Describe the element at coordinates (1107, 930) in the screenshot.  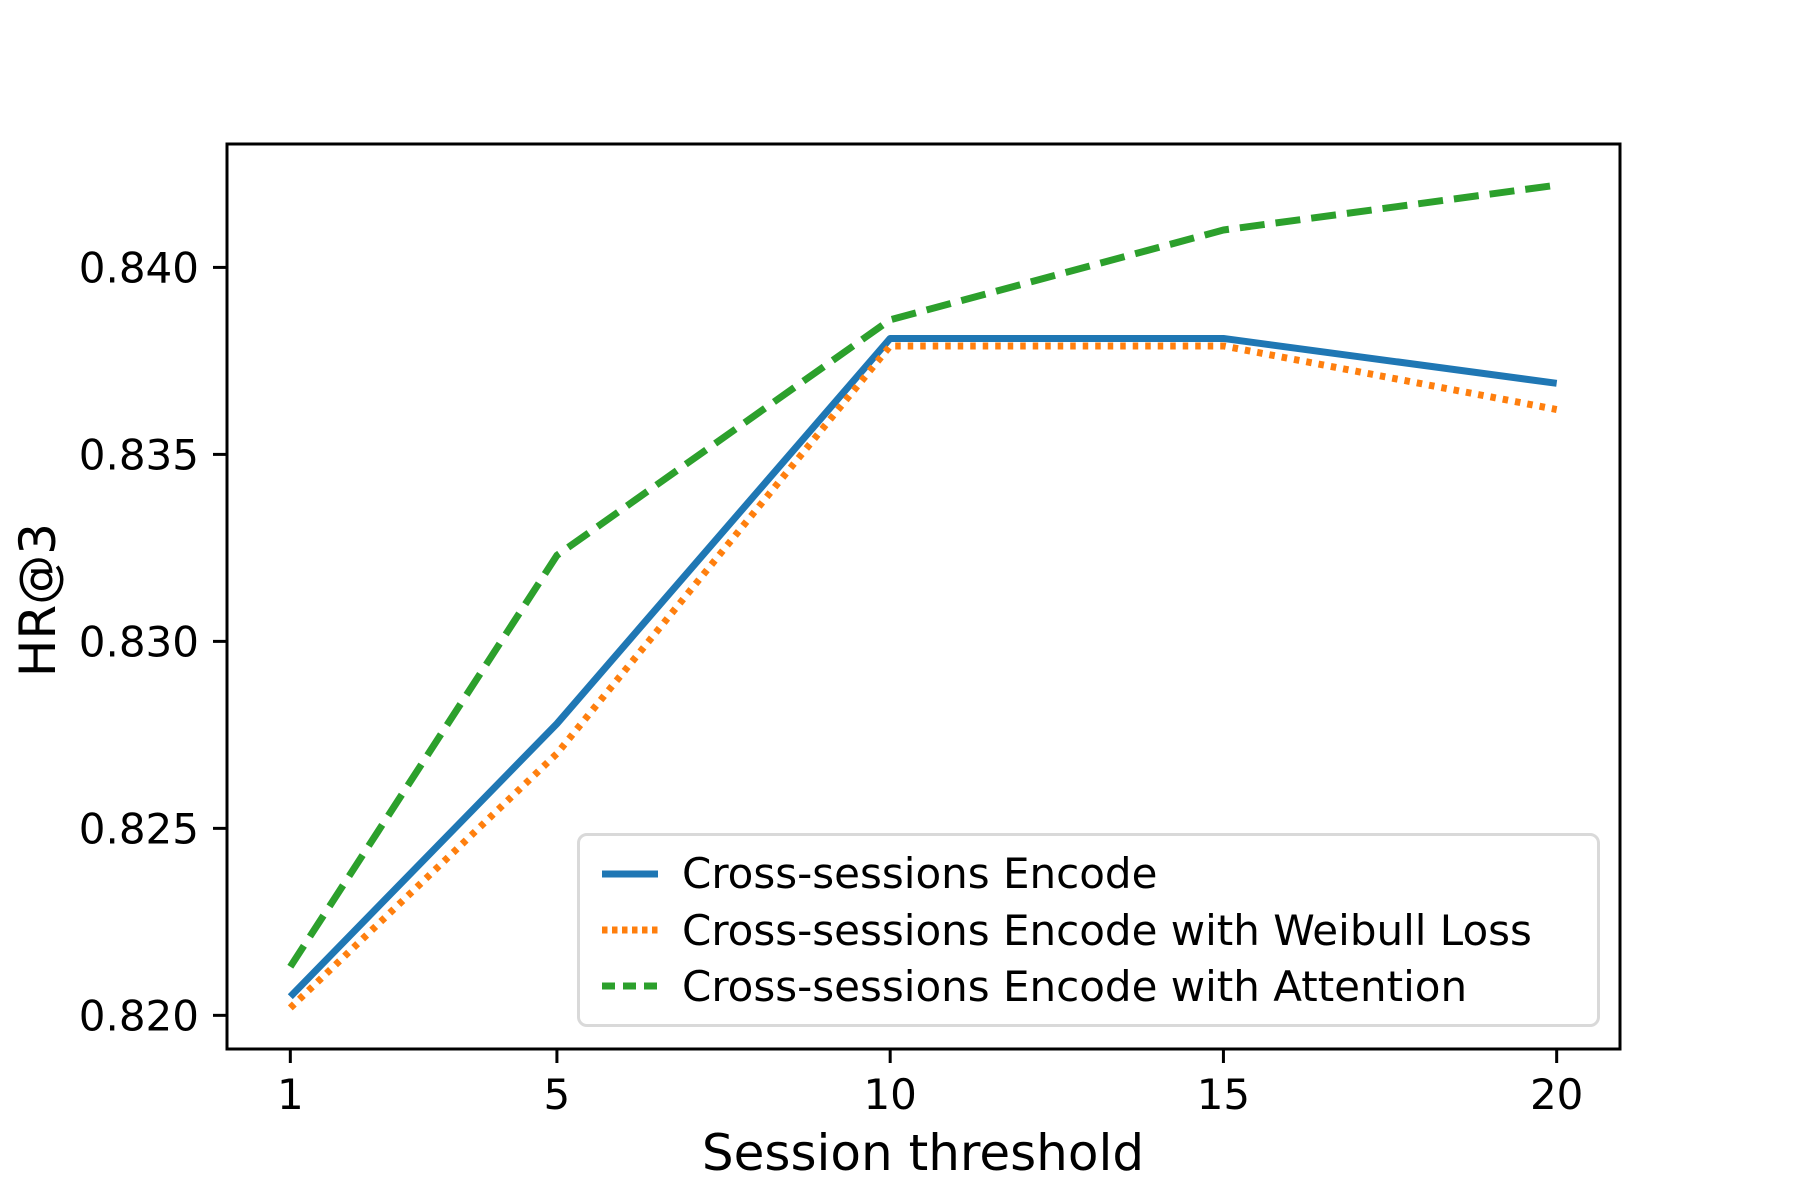
I see `legend-label: Cross-sessions Encode with Weibull Loss` at that location.